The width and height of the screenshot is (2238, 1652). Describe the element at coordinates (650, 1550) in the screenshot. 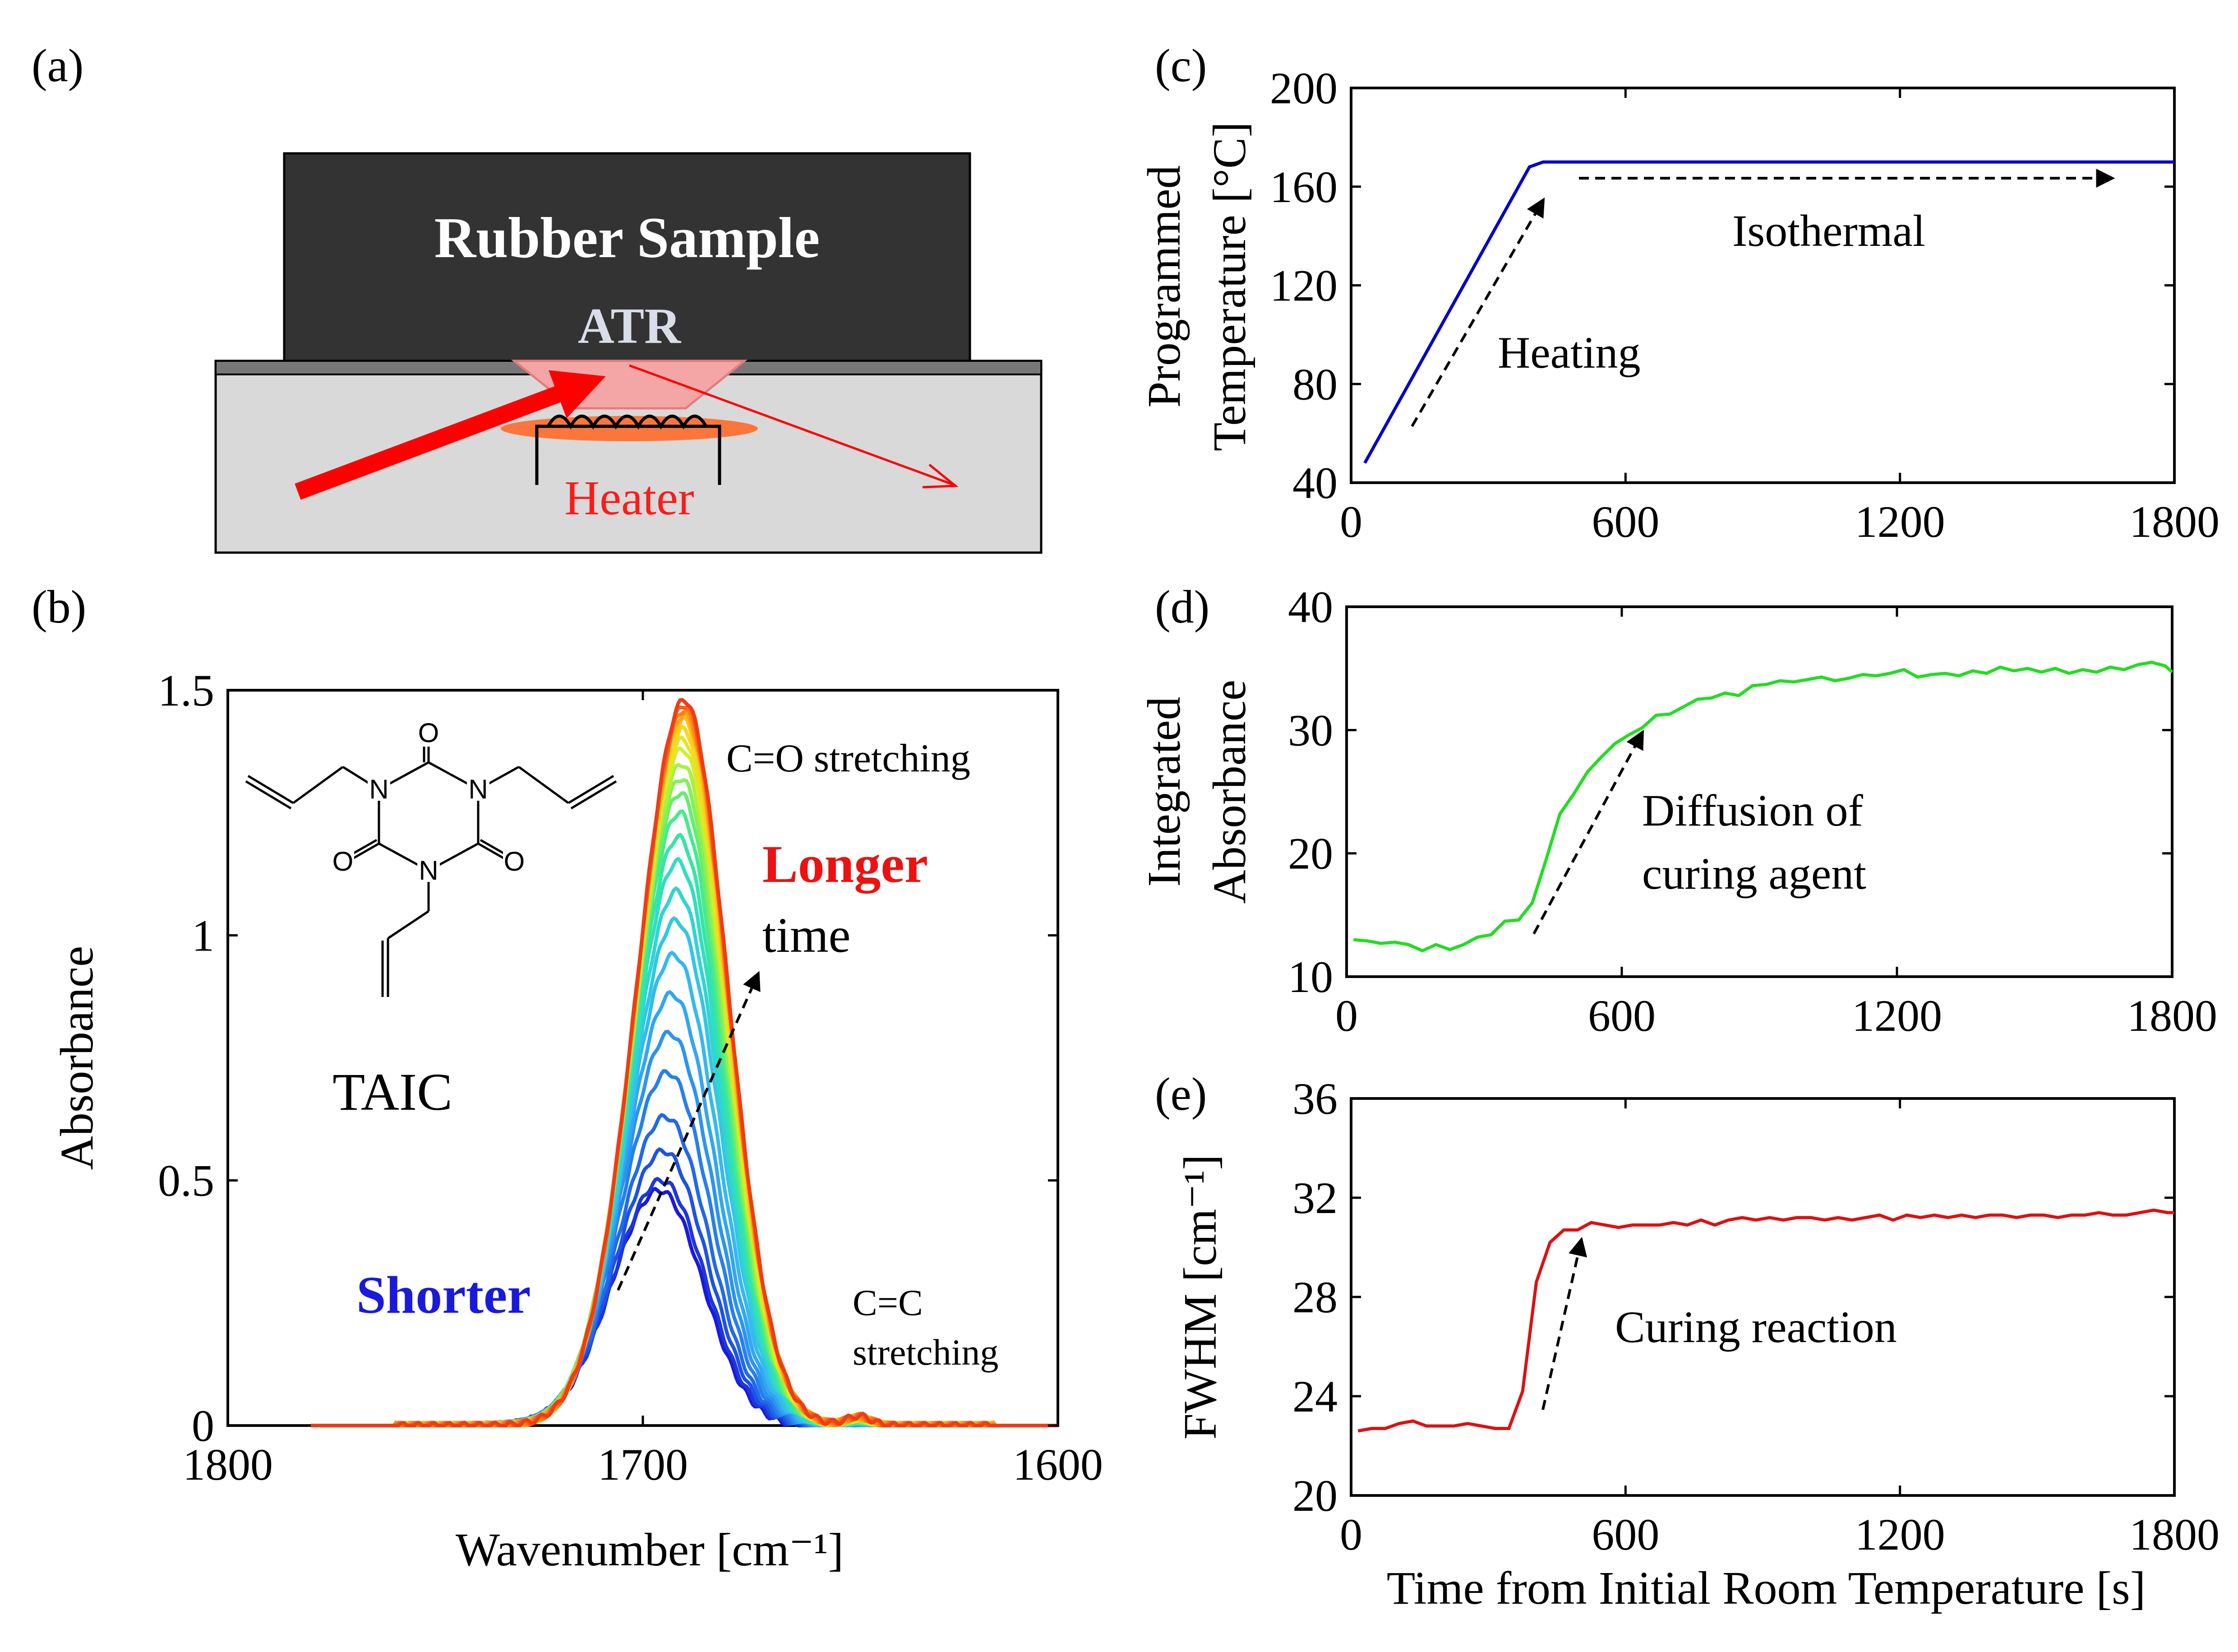

I see `x-axis-title-b: Wavenumber [cm⁻¹]` at that location.